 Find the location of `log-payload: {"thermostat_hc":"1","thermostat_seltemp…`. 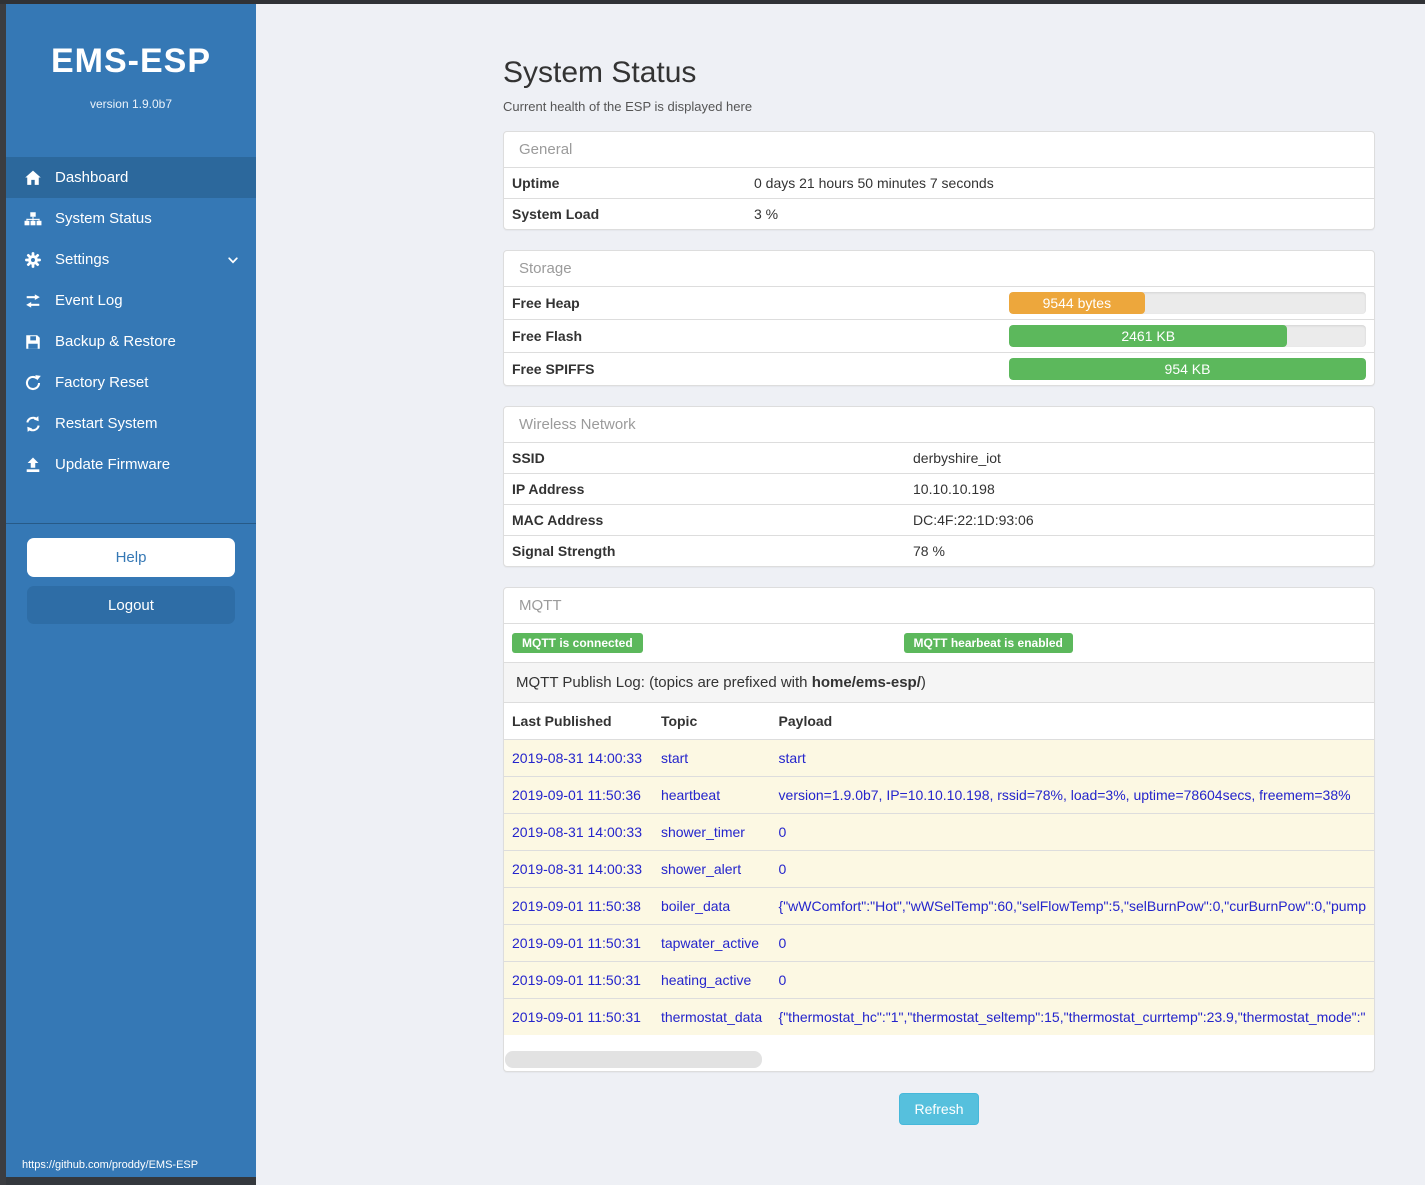

log-payload: {"thermostat_hc":"1","thermostat_seltemp… is located at coordinates (1072, 1016).